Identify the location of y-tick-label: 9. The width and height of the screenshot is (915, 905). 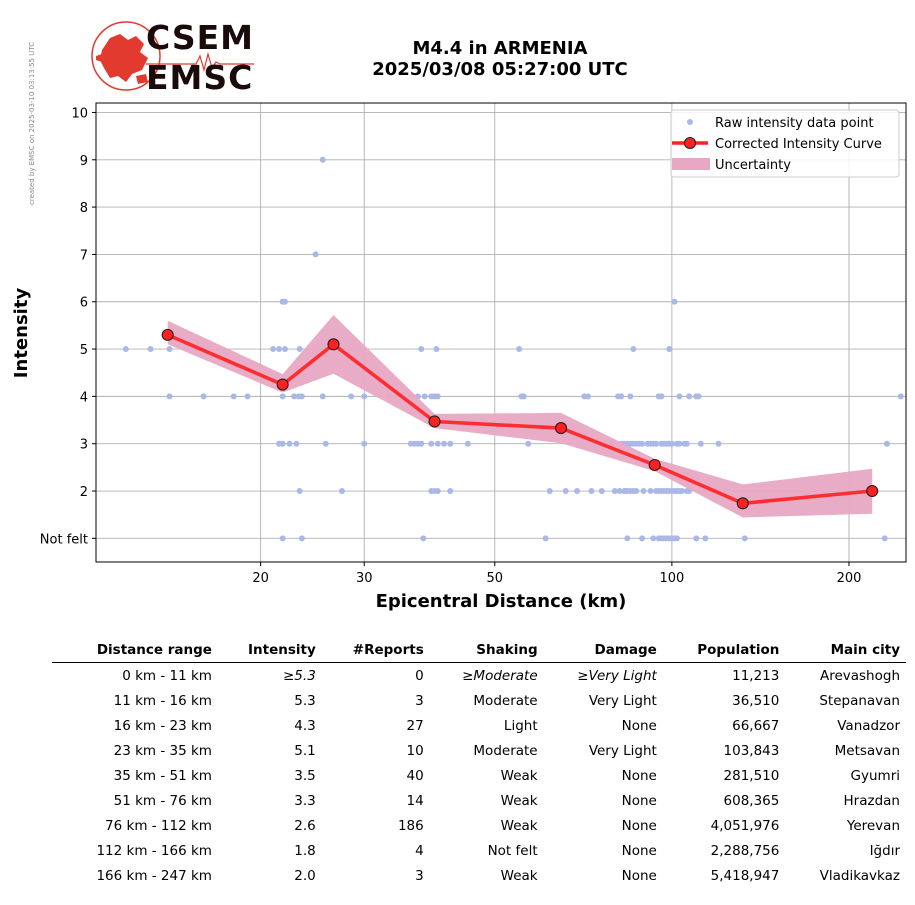
(84, 161).